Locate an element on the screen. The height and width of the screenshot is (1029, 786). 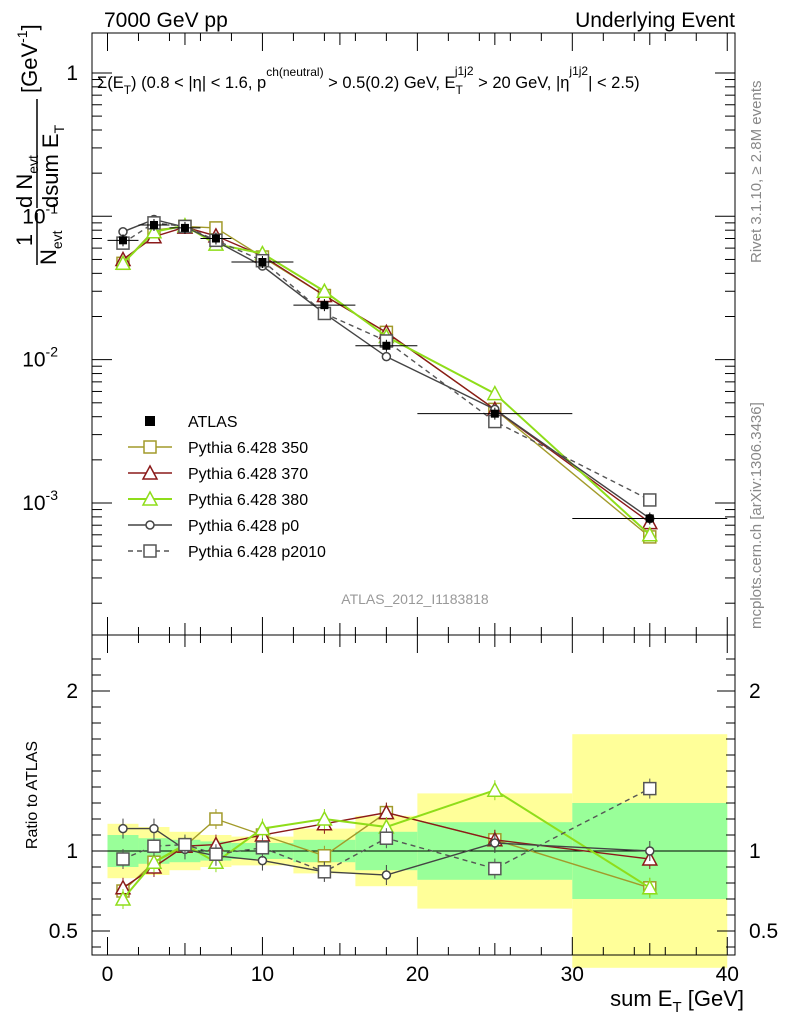
ratio-y-tick-label: 2 is located at coordinates (72, 691).